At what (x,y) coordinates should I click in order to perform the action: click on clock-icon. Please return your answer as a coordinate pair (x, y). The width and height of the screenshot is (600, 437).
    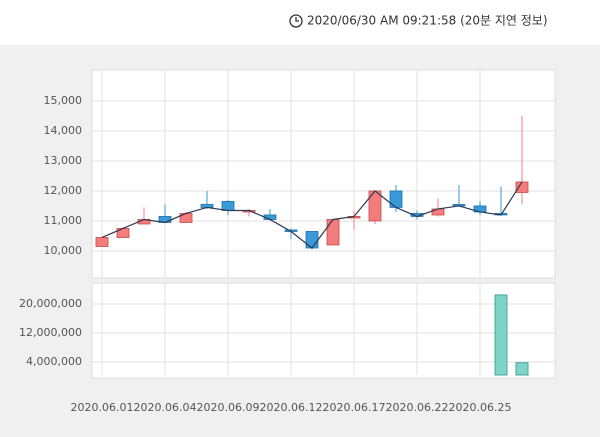
    Looking at the image, I should click on (296, 21).